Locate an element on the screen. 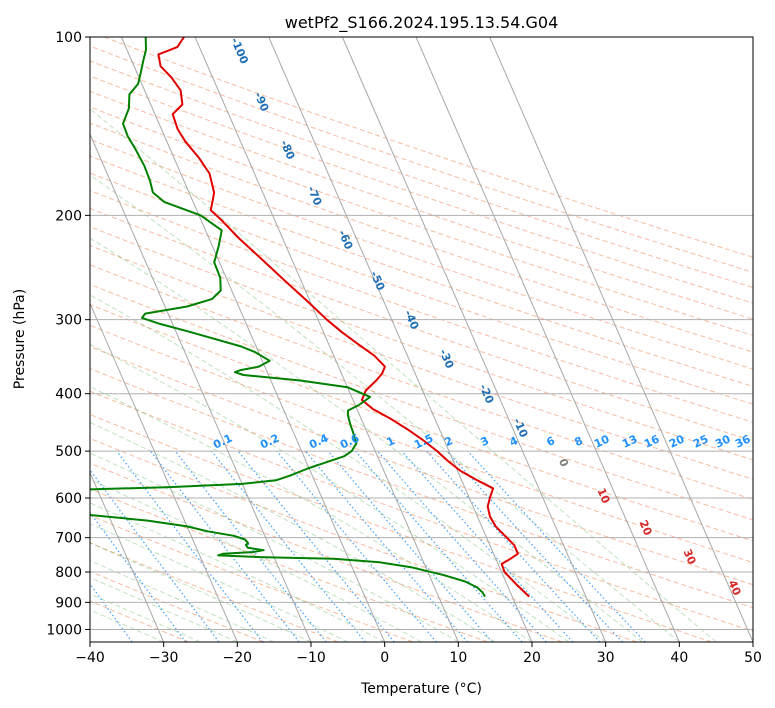  isotherm-label: 30 is located at coordinates (689, 557).